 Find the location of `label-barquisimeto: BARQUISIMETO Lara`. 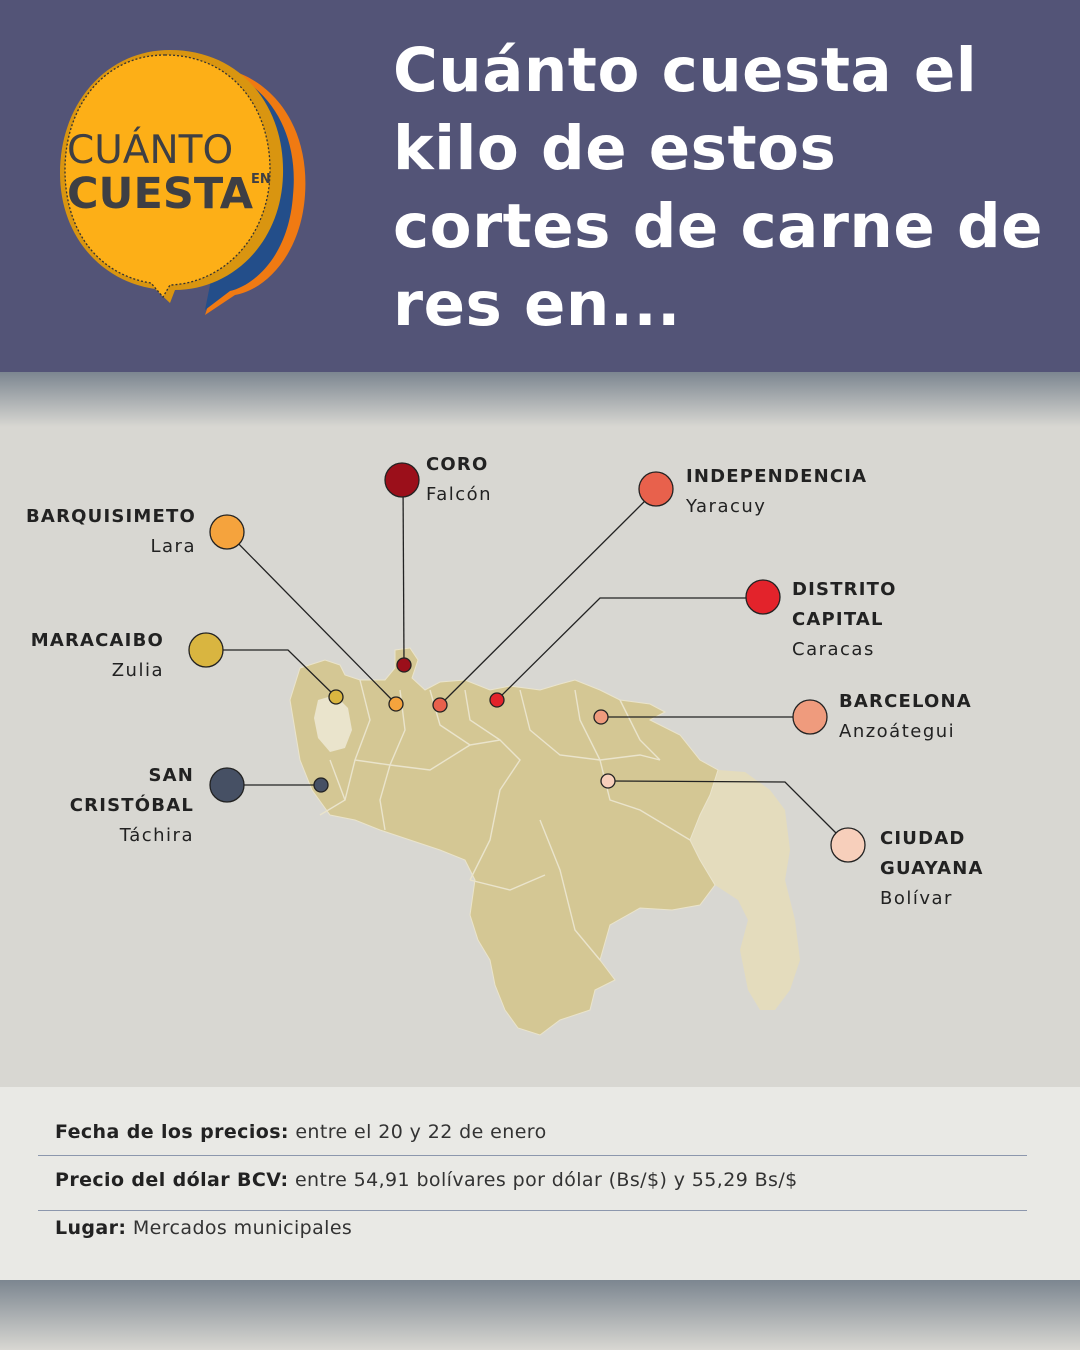

label-barquisimeto: BARQUISIMETO Lara is located at coordinates (108, 532).